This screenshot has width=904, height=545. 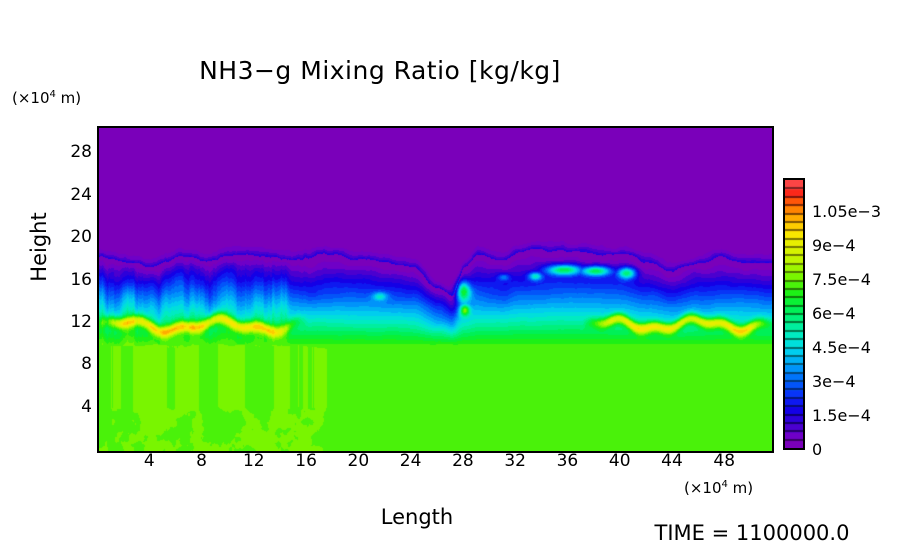 What do you see at coordinates (253, 461) in the screenshot?
I see `x-tick-label: 12` at bounding box center [253, 461].